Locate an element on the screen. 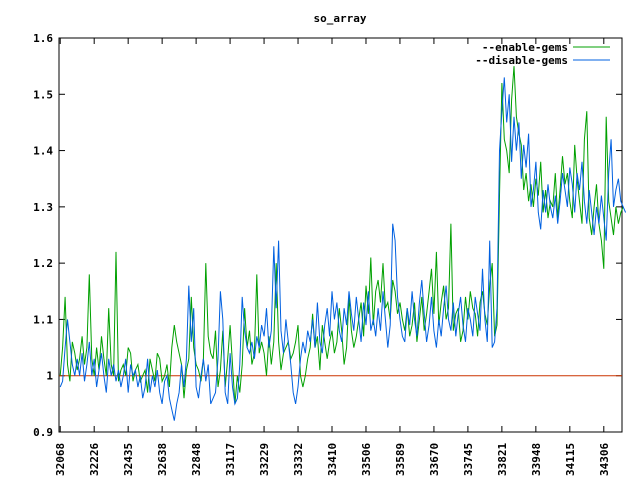  legend-item-disable: --disable-gems is located at coordinates (542, 60).